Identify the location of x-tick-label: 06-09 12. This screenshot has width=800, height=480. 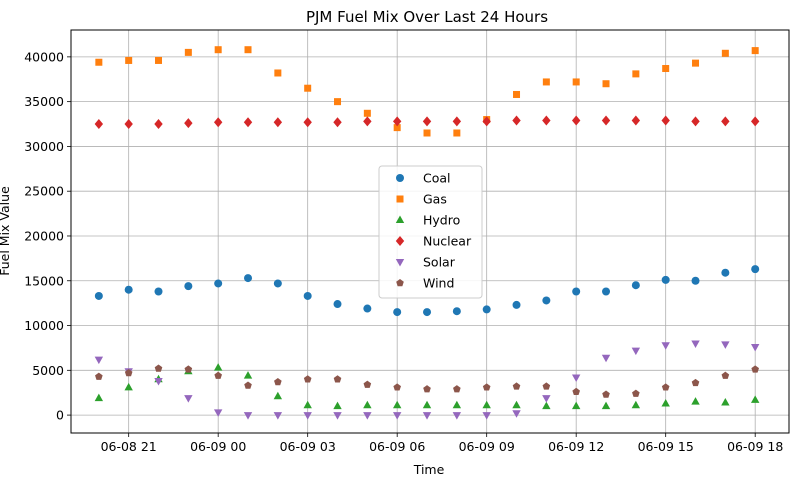
(576, 446).